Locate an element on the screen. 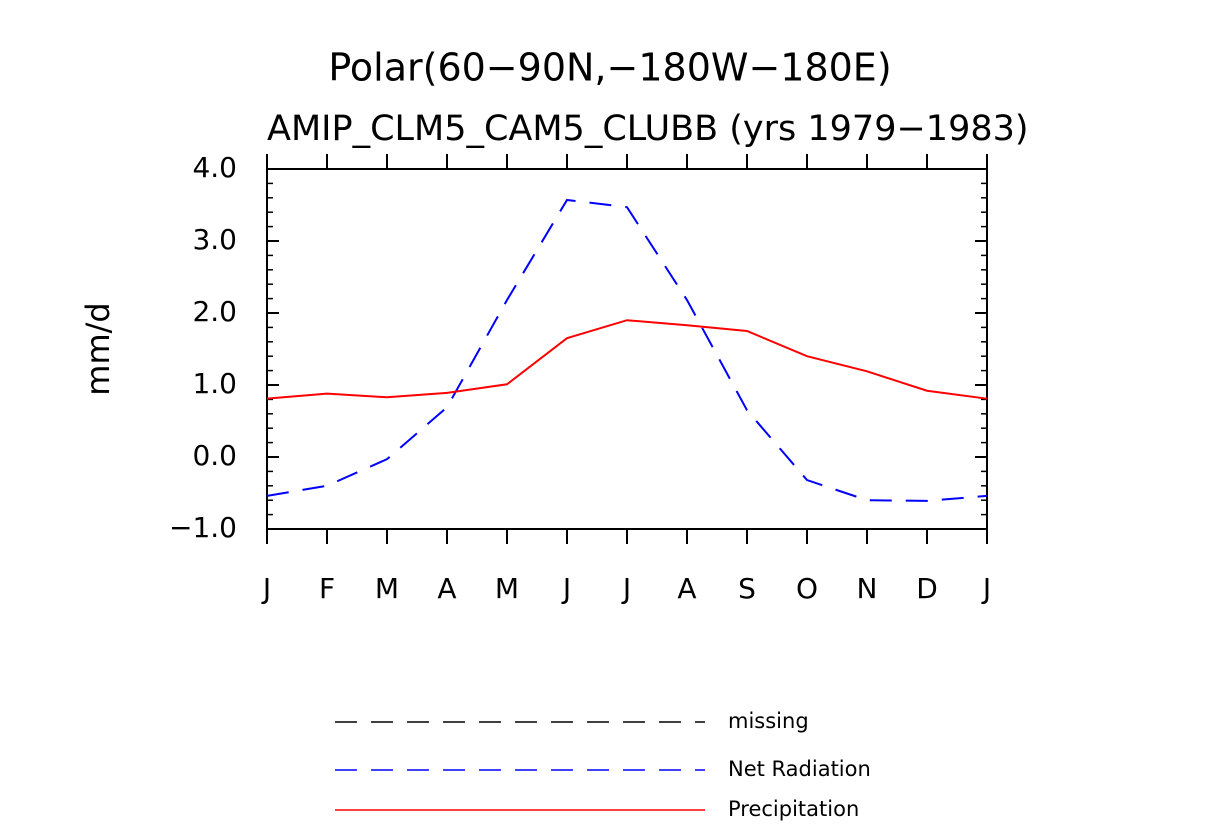 The height and width of the screenshot is (824, 1224). x-tick-label: S is located at coordinates (747, 588).